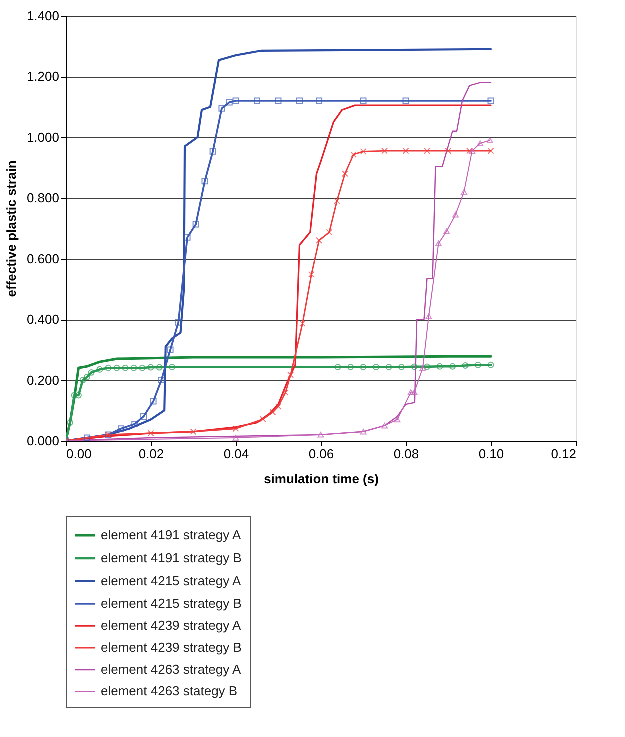 The image size is (625, 737). What do you see at coordinates (171, 625) in the screenshot?
I see `legend-label: element 4239 strategy A` at bounding box center [171, 625].